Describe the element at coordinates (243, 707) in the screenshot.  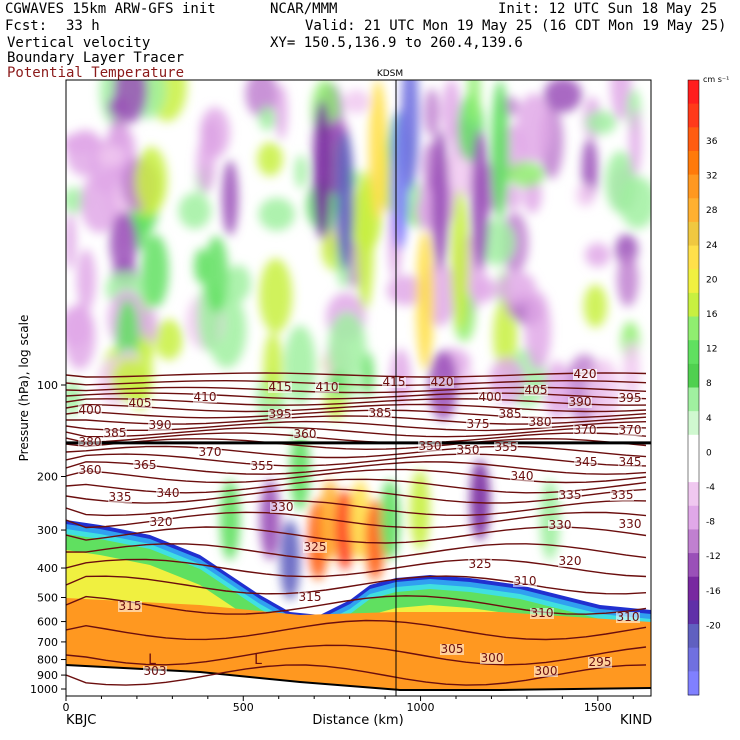
I see `x-tick-label: 500` at that location.